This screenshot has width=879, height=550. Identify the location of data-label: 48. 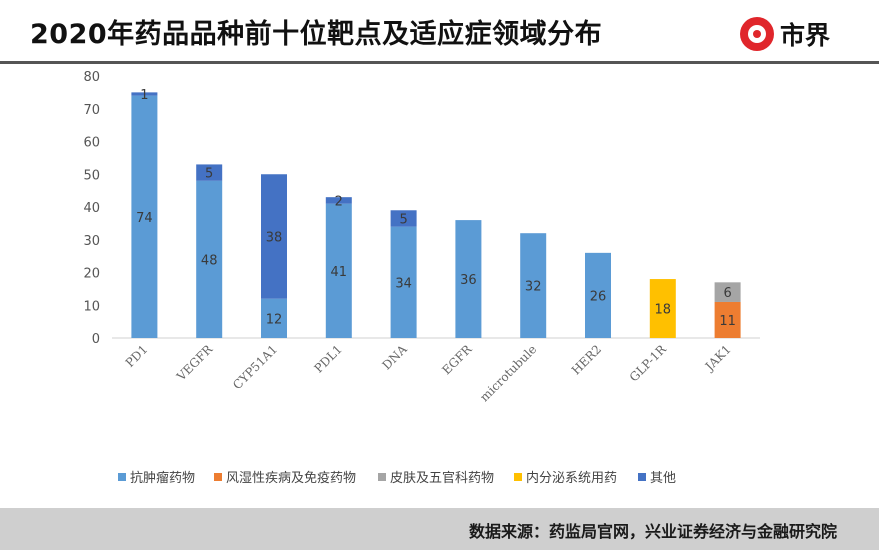
(209, 260).